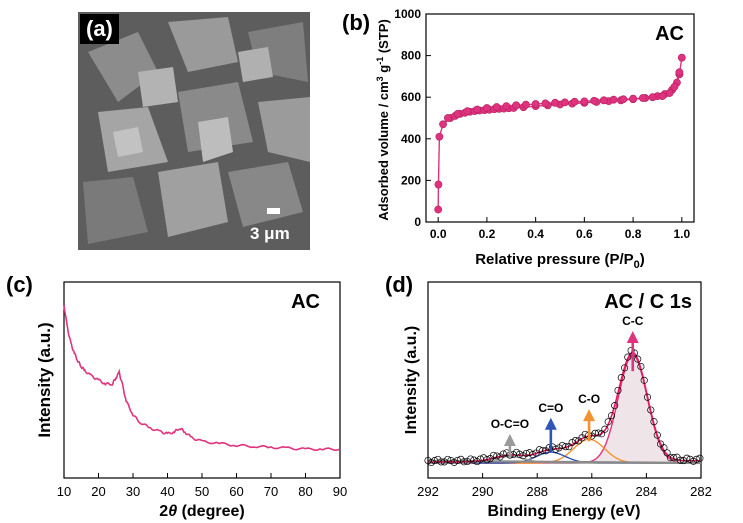 The height and width of the screenshot is (523, 743). Describe the element at coordinates (383, 120) in the screenshot. I see `isotherm-y-axis-label: Adsorbed volume / cm3 g-1 (STP)` at that location.